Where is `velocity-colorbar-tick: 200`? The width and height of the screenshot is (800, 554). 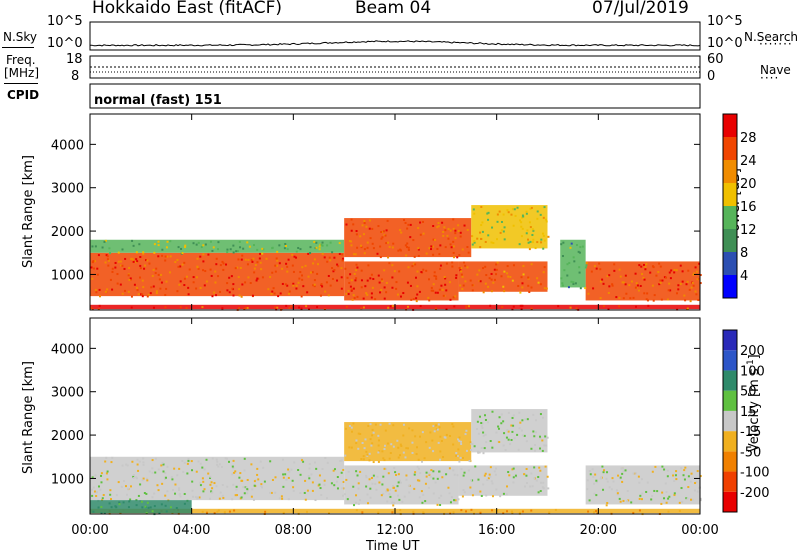
velocity-colorbar-tick: 200 is located at coordinates (752, 351).